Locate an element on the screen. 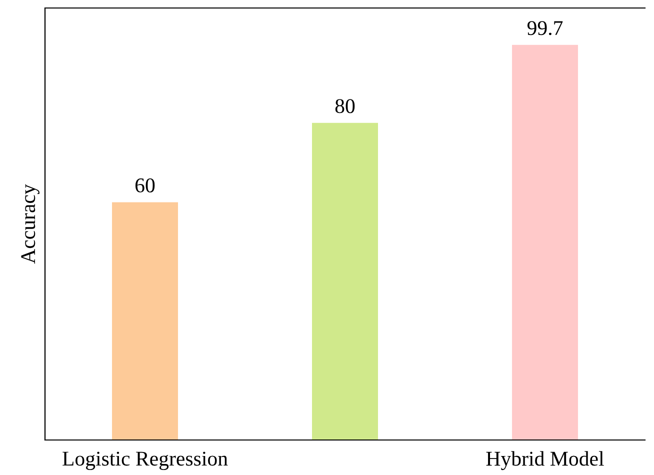  data-label: 99.7 is located at coordinates (545, 28).